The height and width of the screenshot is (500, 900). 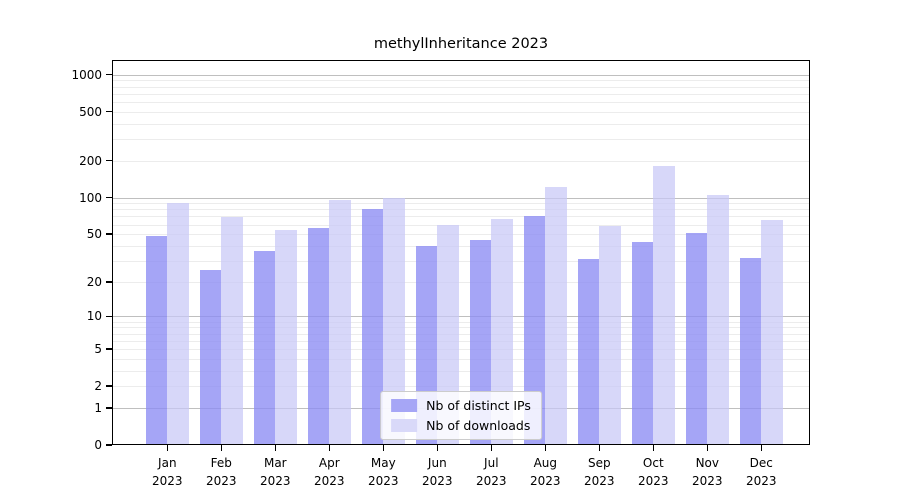 I want to click on x-tick-label-mar: Mar 2023, so click(x=275, y=472).